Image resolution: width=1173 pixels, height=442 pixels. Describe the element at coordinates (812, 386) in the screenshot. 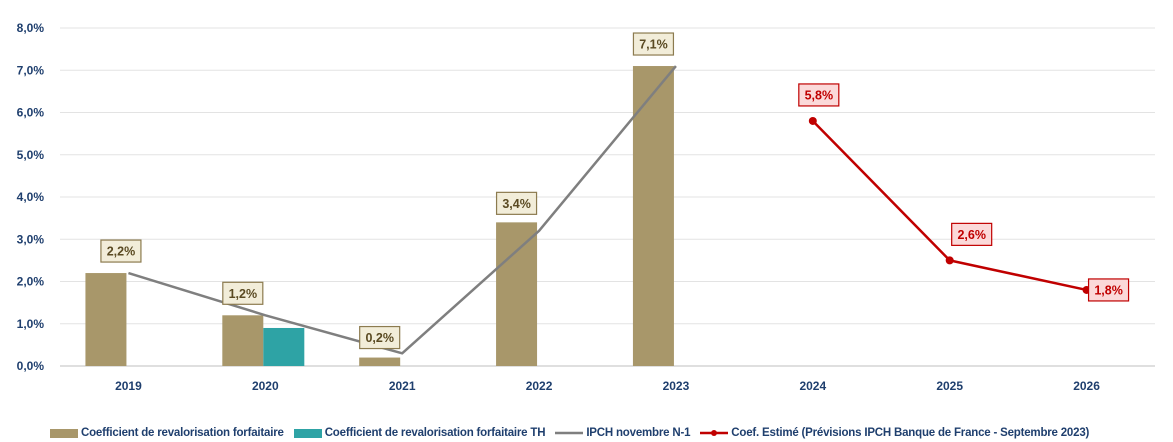

I see `x-tick-label: 2024` at that location.